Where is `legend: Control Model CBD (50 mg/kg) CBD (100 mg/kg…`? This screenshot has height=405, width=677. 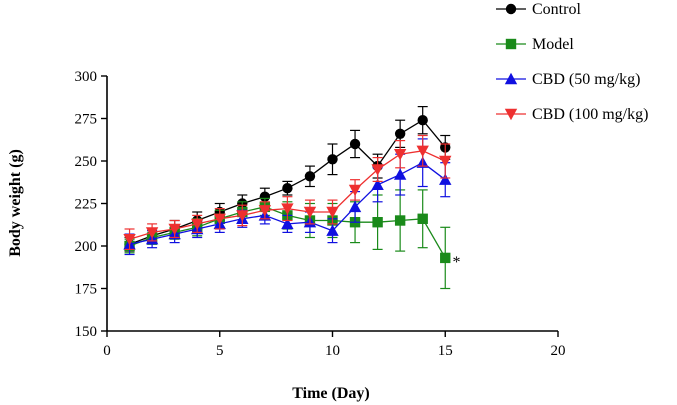
legend: Control Model CBD (50 mg/kg) CBD (100 mg/kg… is located at coordinates (572, 62).